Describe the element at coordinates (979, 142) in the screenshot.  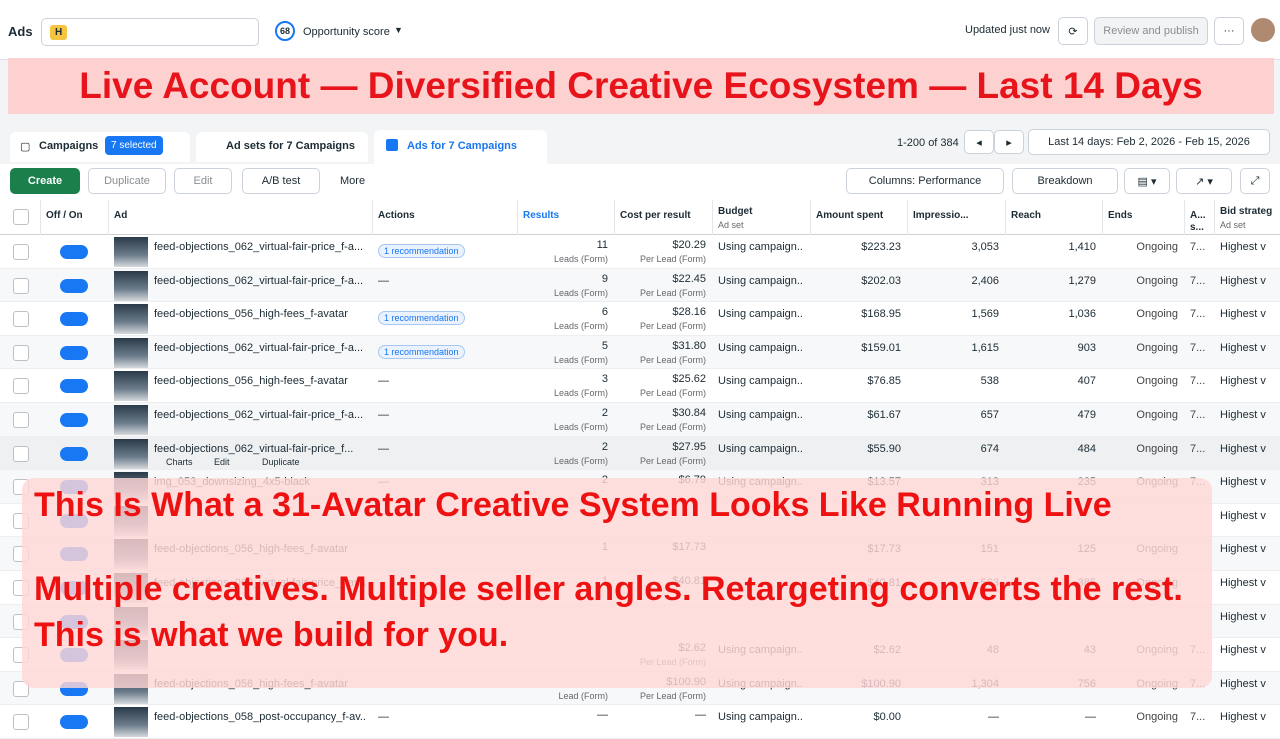
I see `prev-page: ◂` at that location.